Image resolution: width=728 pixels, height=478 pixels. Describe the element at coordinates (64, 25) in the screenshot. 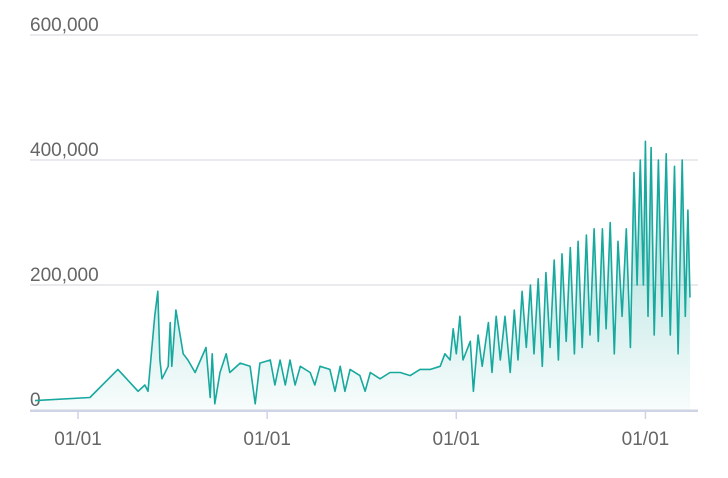

I see `y-tick-label: 600,000` at that location.